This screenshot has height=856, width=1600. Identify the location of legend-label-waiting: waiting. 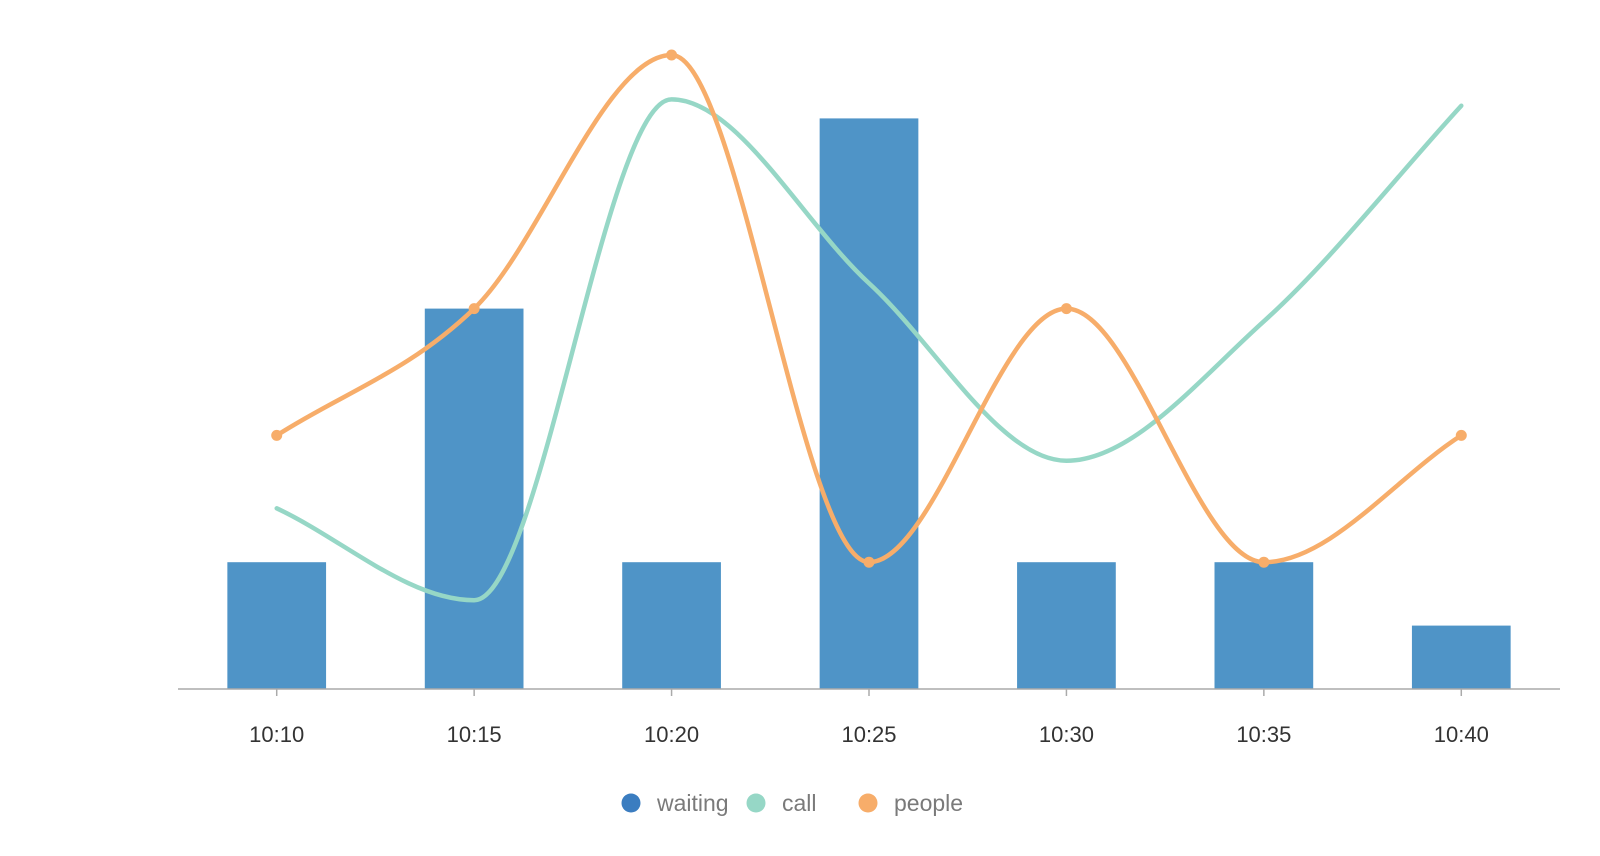
(692, 803).